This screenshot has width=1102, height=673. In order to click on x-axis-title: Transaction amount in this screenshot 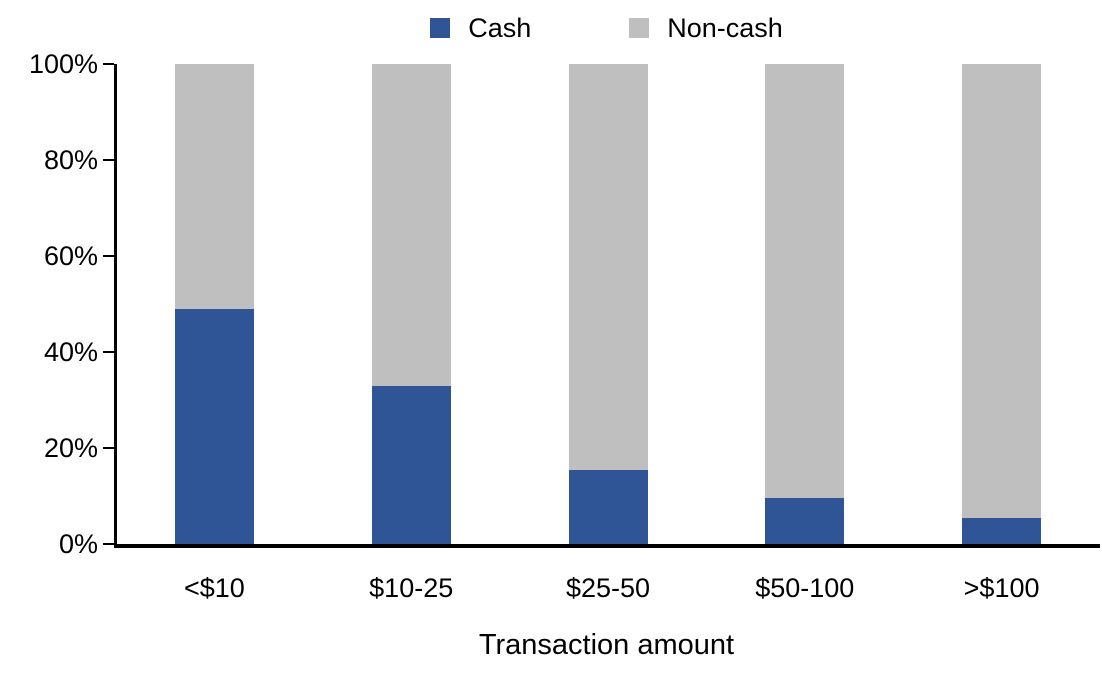, I will do `click(606, 645)`.